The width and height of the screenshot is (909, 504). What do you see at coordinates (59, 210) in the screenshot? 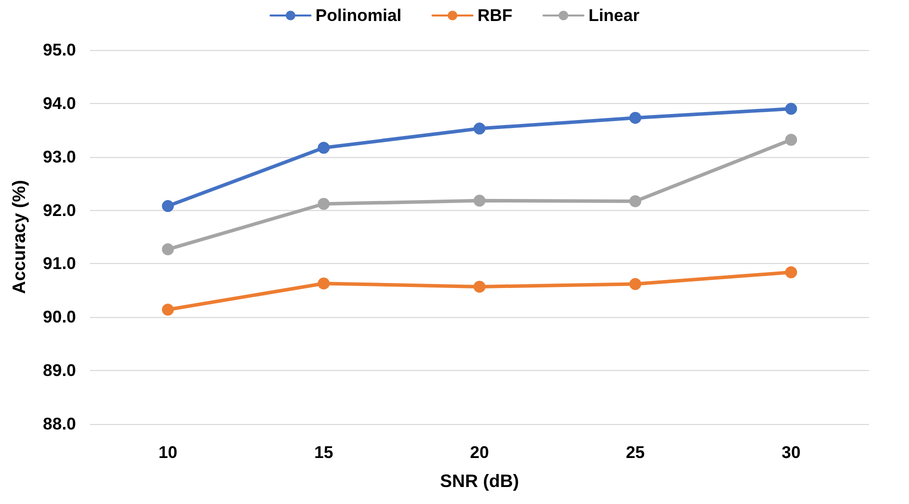
I see `y-tick-label: 92.0` at bounding box center [59, 210].